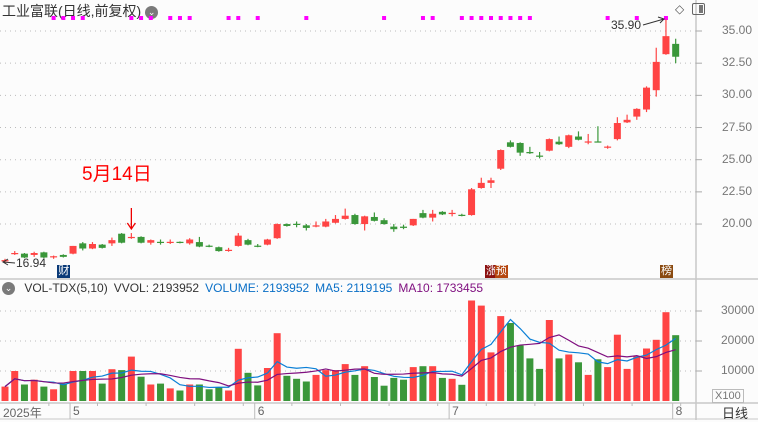 This screenshot has width=758, height=422. What do you see at coordinates (737, 158) in the screenshot?
I see `price-tick-label: 25.00` at bounding box center [737, 158].